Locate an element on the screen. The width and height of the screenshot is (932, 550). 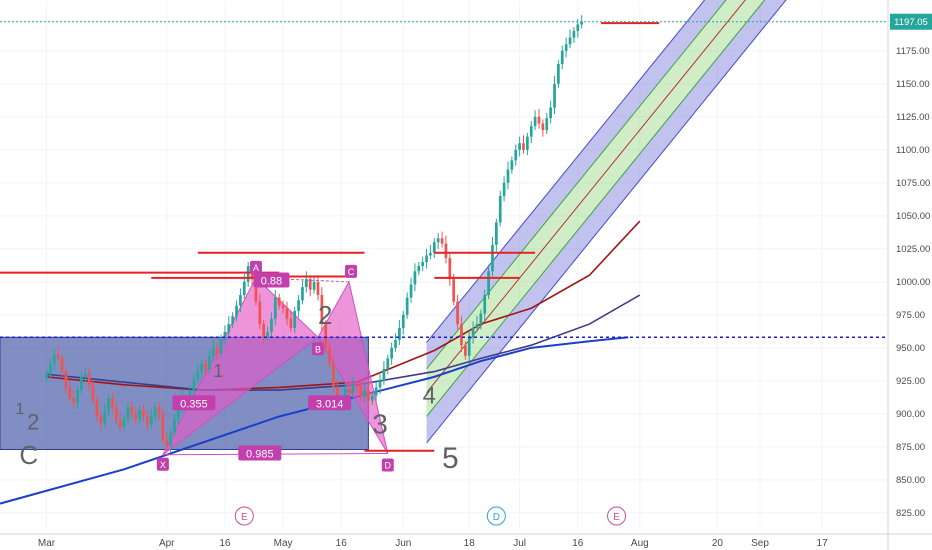
x-tick-label: Aug is located at coordinates (640, 543).